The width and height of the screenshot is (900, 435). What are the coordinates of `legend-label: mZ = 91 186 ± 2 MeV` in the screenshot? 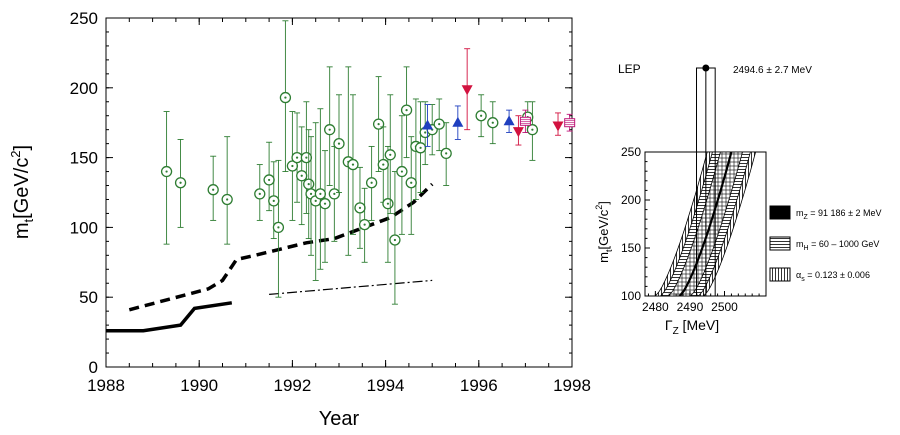 It's located at (839, 214).